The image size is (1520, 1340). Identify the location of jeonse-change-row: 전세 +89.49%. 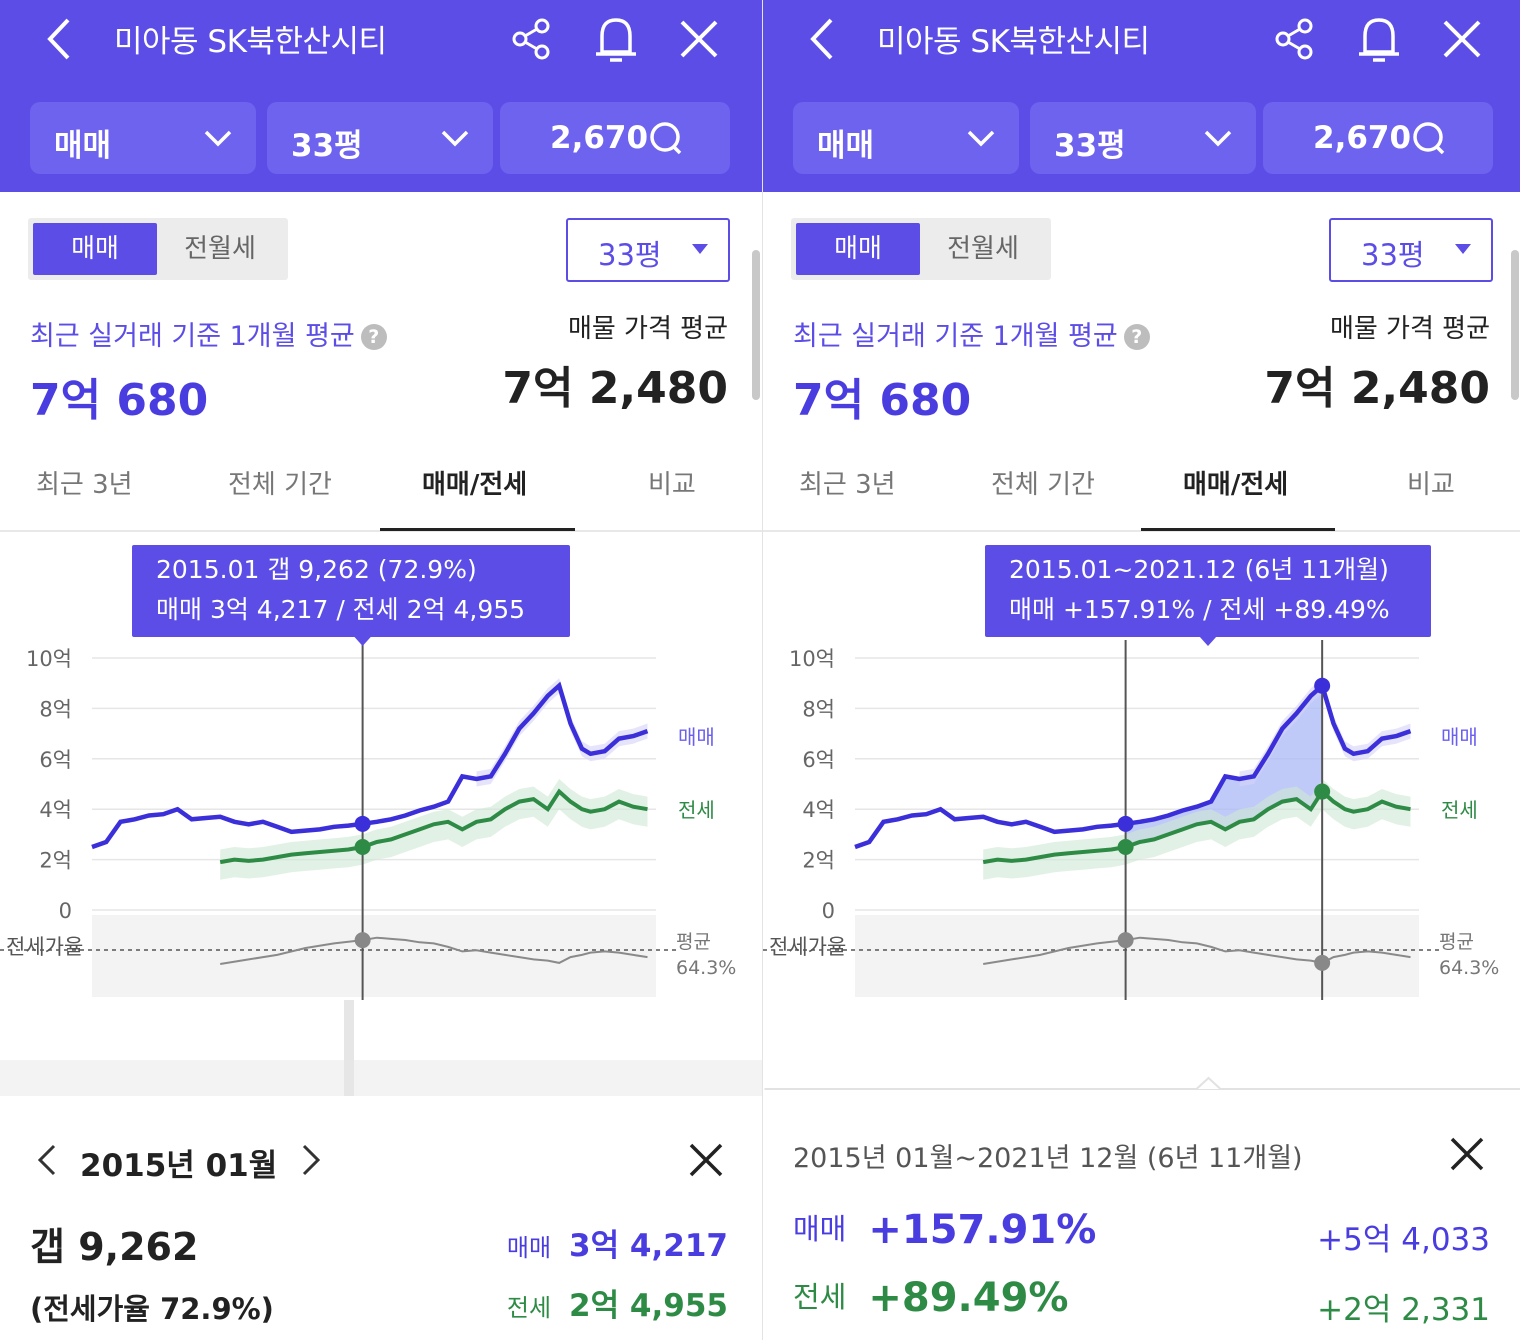
(931, 1297).